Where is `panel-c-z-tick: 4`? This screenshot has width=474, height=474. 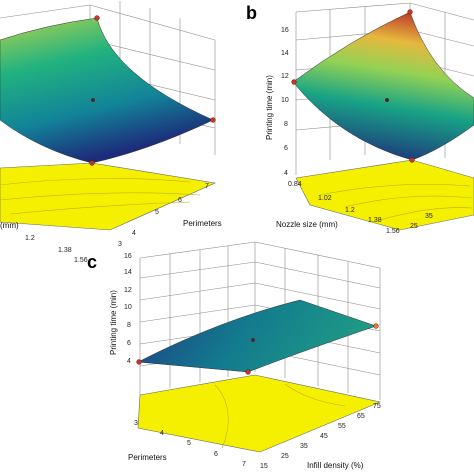
panel-c-z-tick: 4 is located at coordinates (129, 361).